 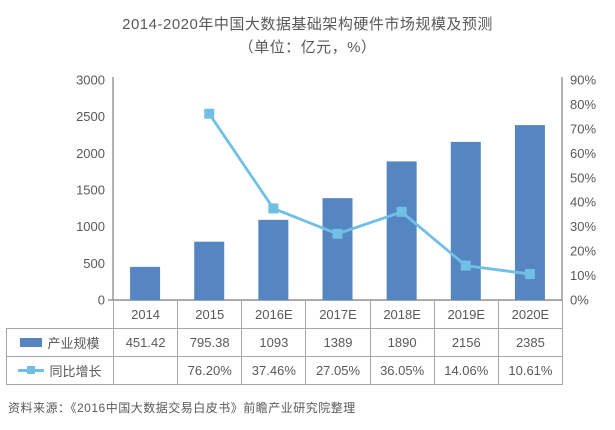 I want to click on table-value-cell: 76.20%, so click(x=210, y=370).